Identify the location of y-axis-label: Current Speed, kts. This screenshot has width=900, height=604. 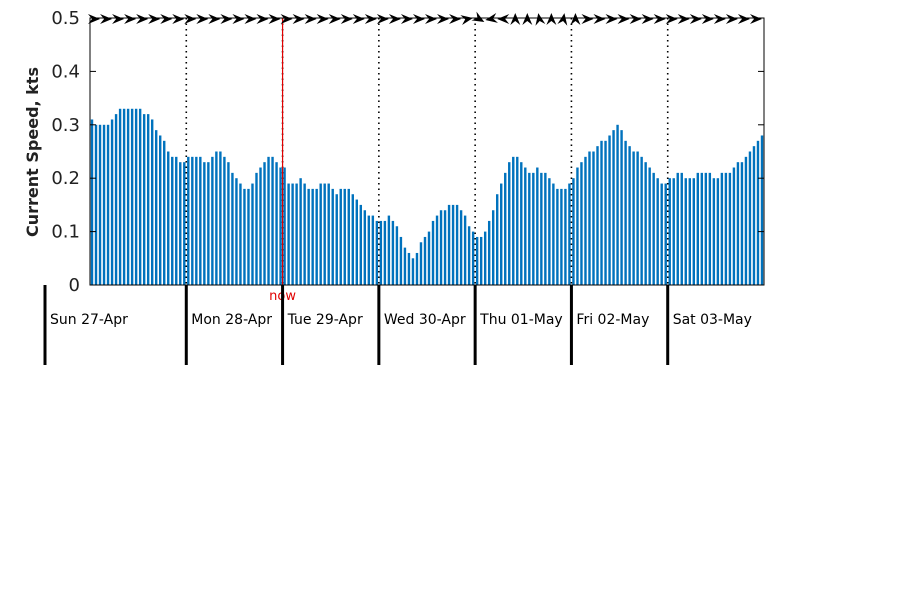
(32, 152).